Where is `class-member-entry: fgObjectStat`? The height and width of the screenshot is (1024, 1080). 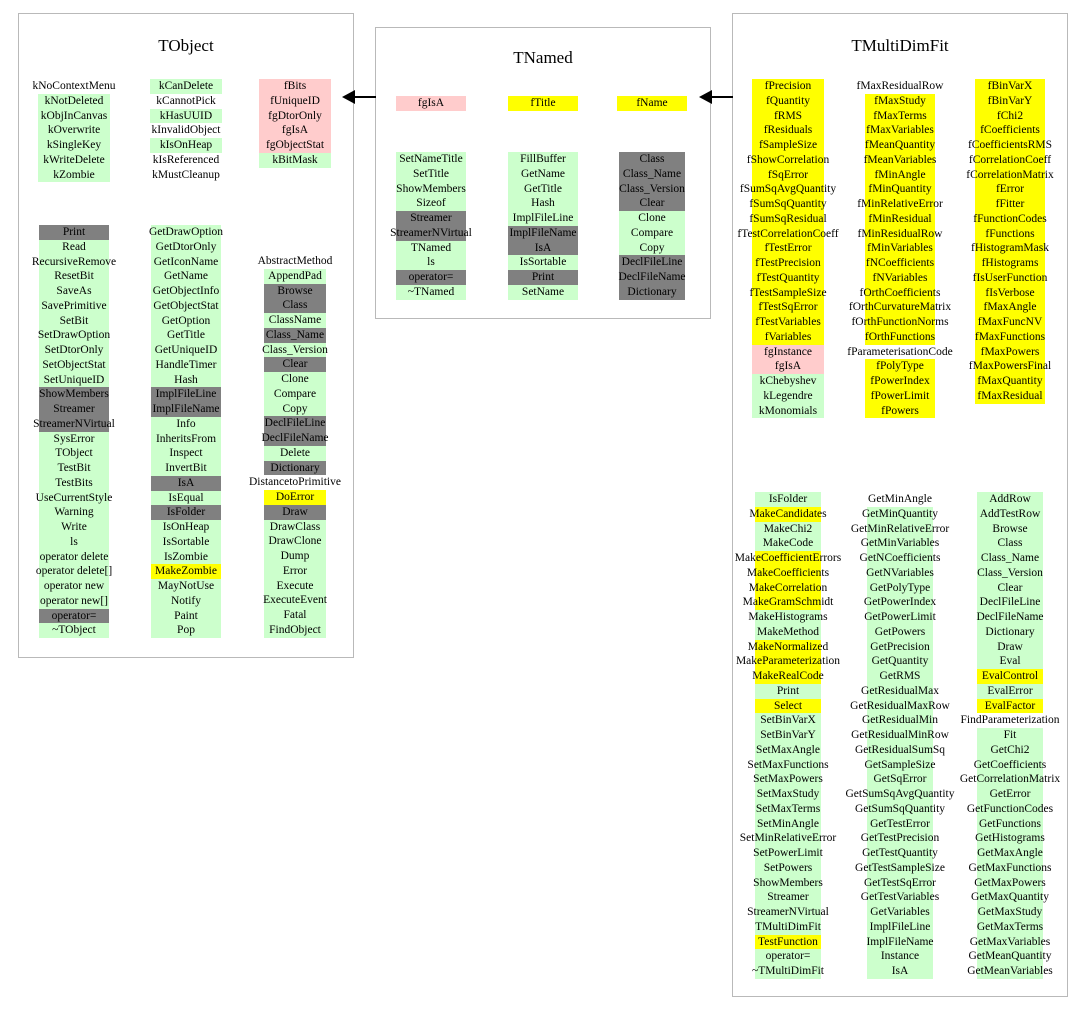
class-member-entry: fgObjectStat is located at coordinates (295, 145).